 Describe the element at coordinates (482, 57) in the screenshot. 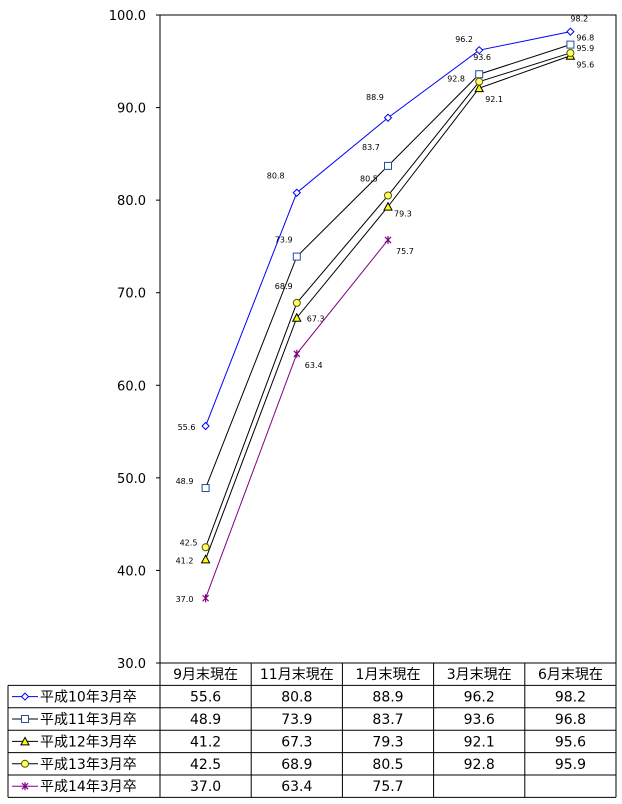

I see `data-label: 93.6` at that location.